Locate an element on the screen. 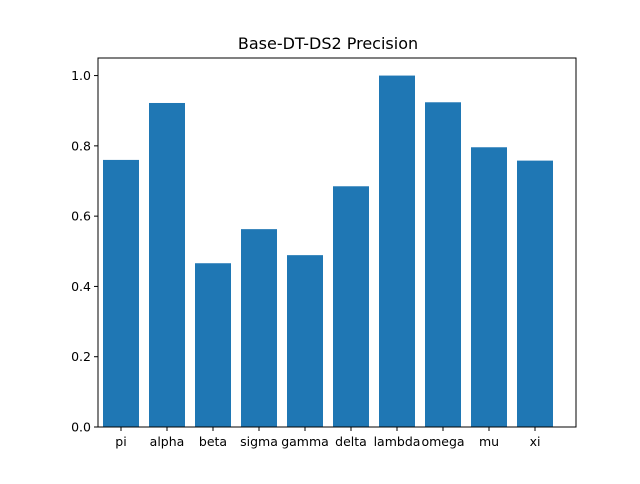 The height and width of the screenshot is (484, 640). chart-title: Base-DT-DS2 Precision is located at coordinates (328, 43).